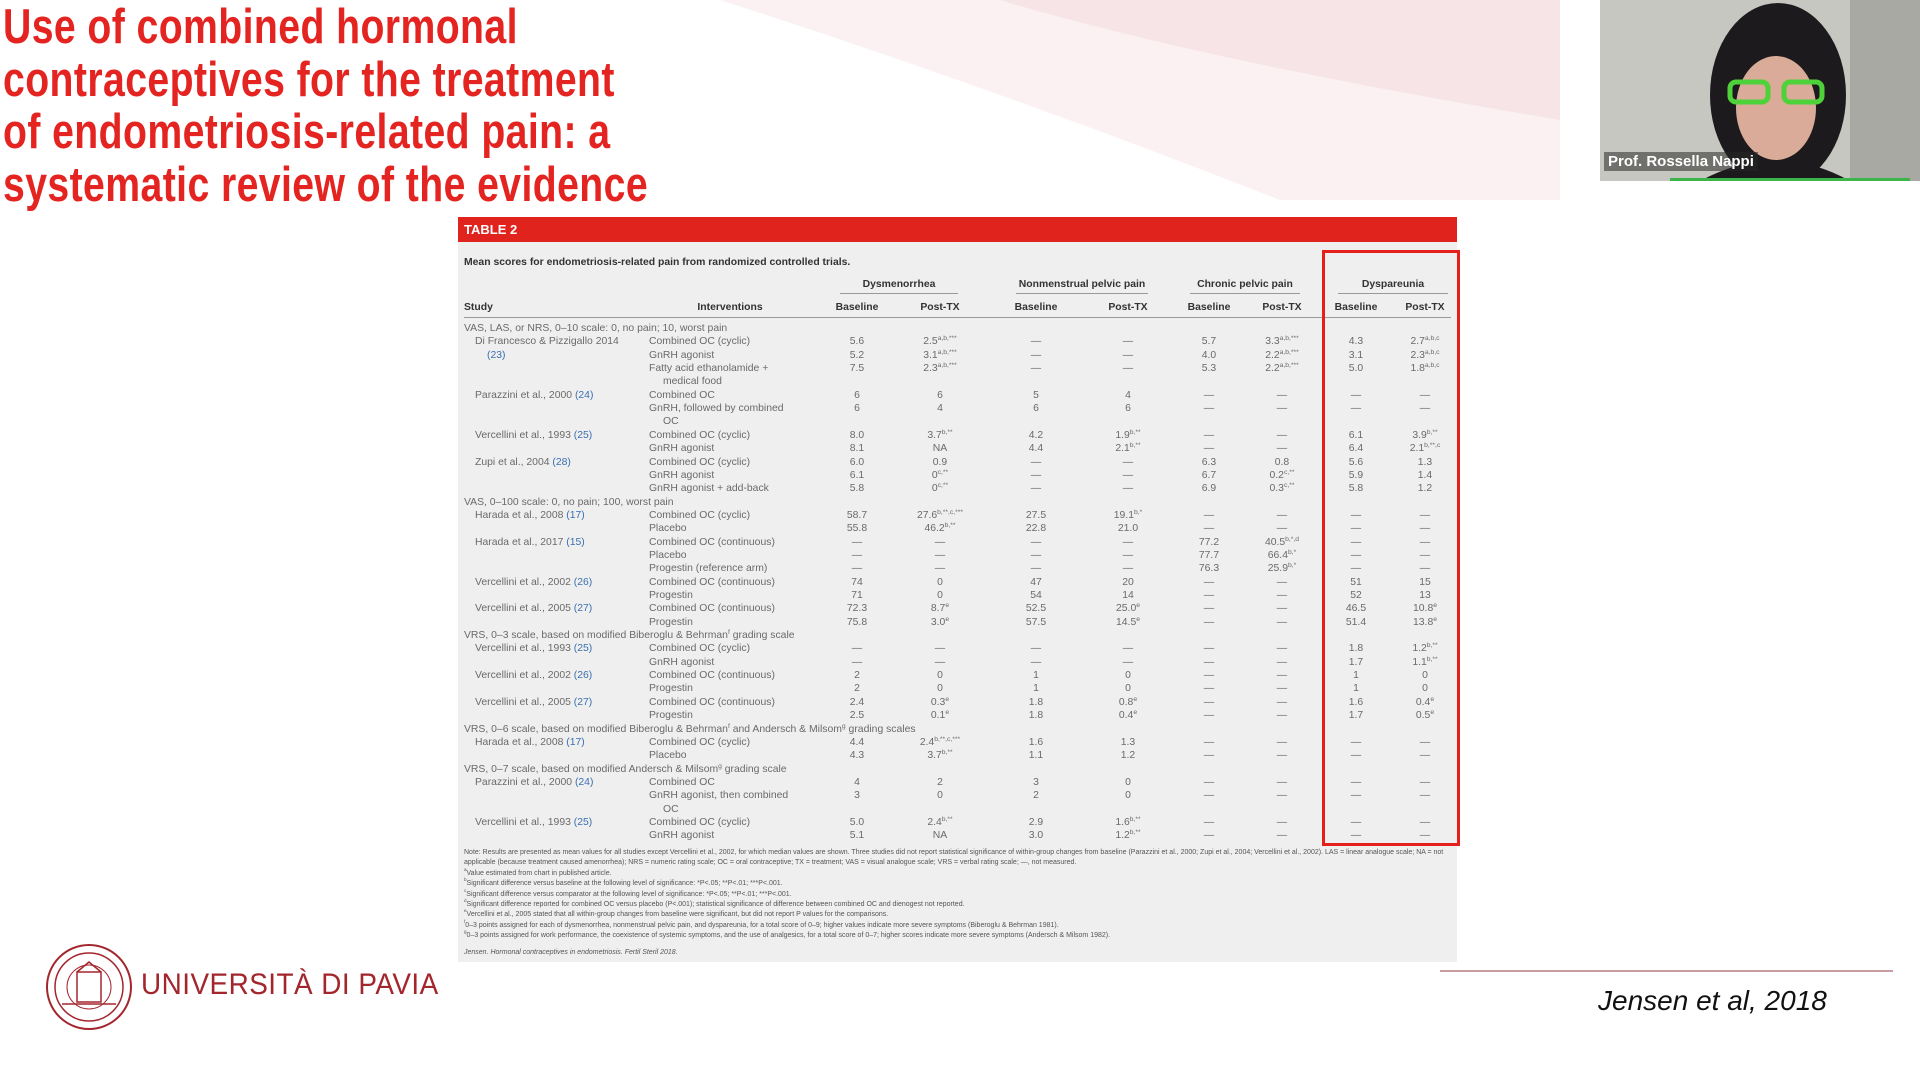 The width and height of the screenshot is (1920, 1080). Describe the element at coordinates (465, 932) in the screenshot. I see `footnote-mark: g` at that location.